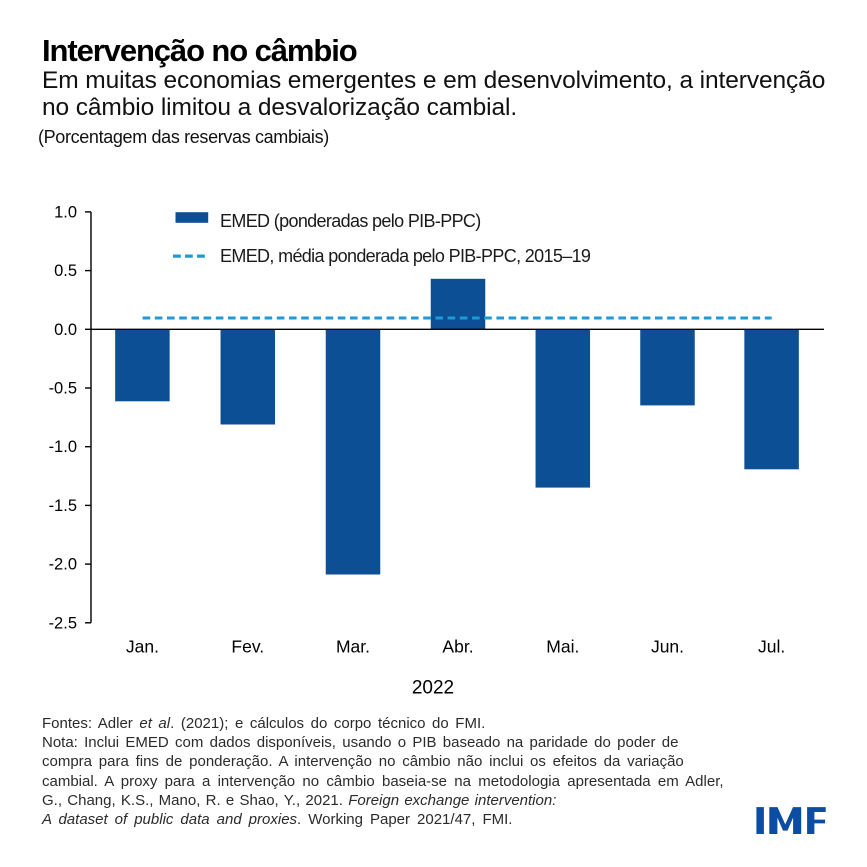  Describe the element at coordinates (65, 330) in the screenshot. I see `svg-text: 0.0` at that location.